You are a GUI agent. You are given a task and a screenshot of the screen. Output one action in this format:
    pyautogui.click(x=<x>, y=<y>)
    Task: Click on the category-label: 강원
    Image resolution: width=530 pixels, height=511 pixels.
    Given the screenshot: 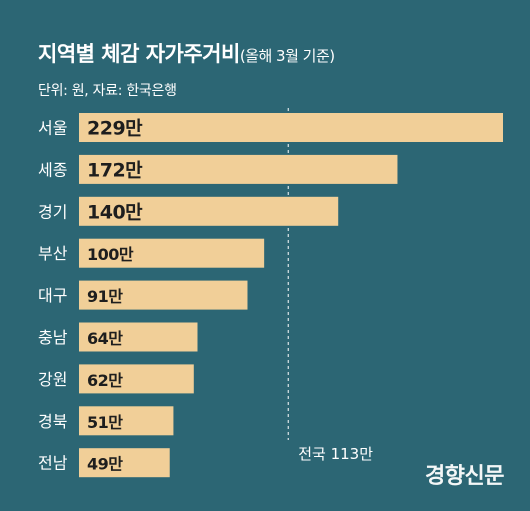 What is the action you would take?
    pyautogui.click(x=52, y=379)
    